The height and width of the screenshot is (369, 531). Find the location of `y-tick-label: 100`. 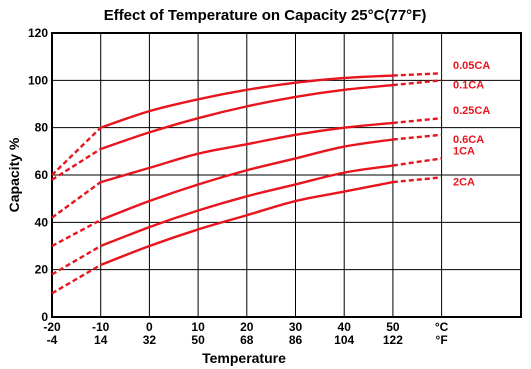

y-tick-label: 100 is located at coordinates (38, 80).